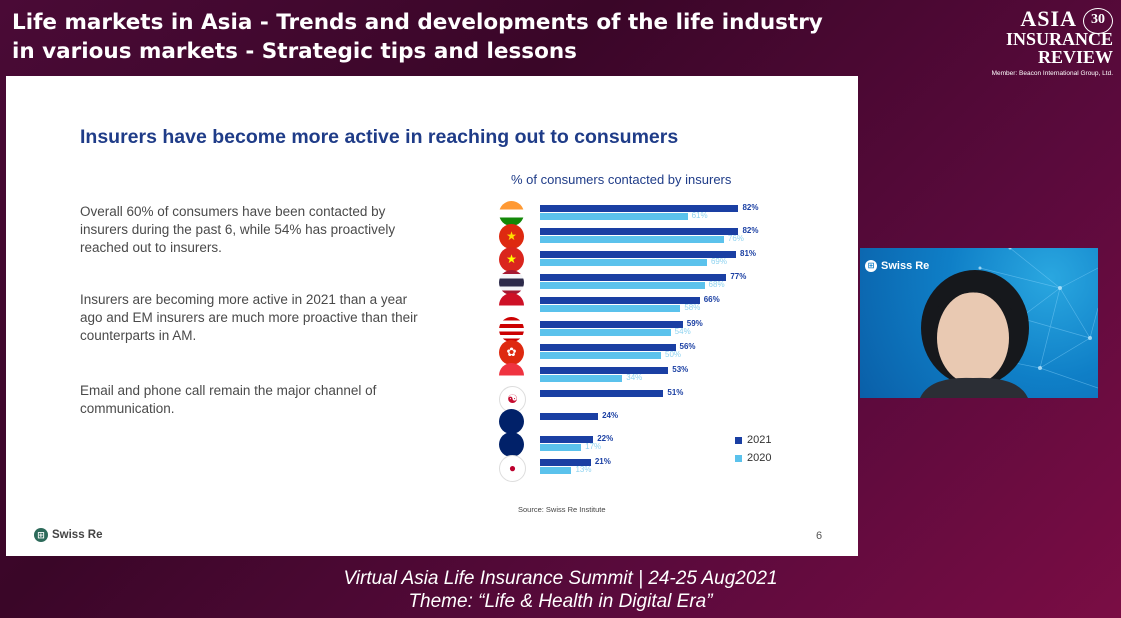 The image size is (1121, 618). I want to click on swiss-re-logo: ⊞ Swiss Re, so click(68, 535).